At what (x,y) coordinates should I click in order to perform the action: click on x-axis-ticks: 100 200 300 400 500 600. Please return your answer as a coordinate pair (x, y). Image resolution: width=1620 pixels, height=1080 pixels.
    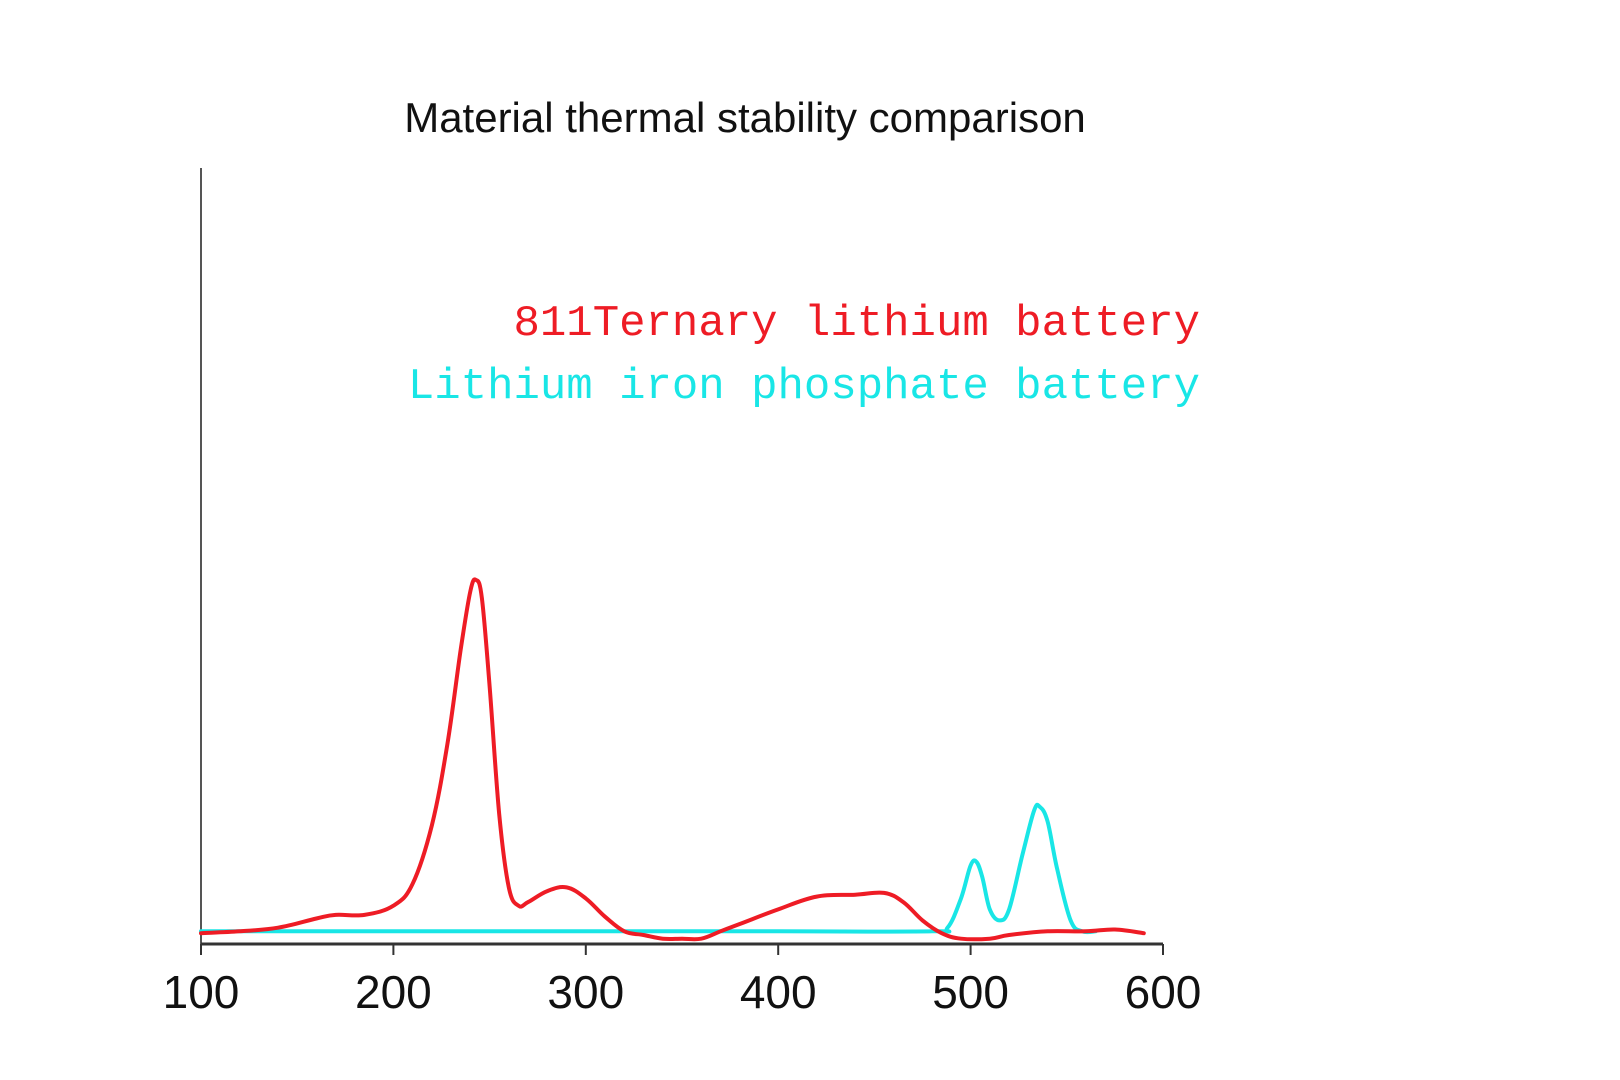
    Looking at the image, I should click on (682, 981).